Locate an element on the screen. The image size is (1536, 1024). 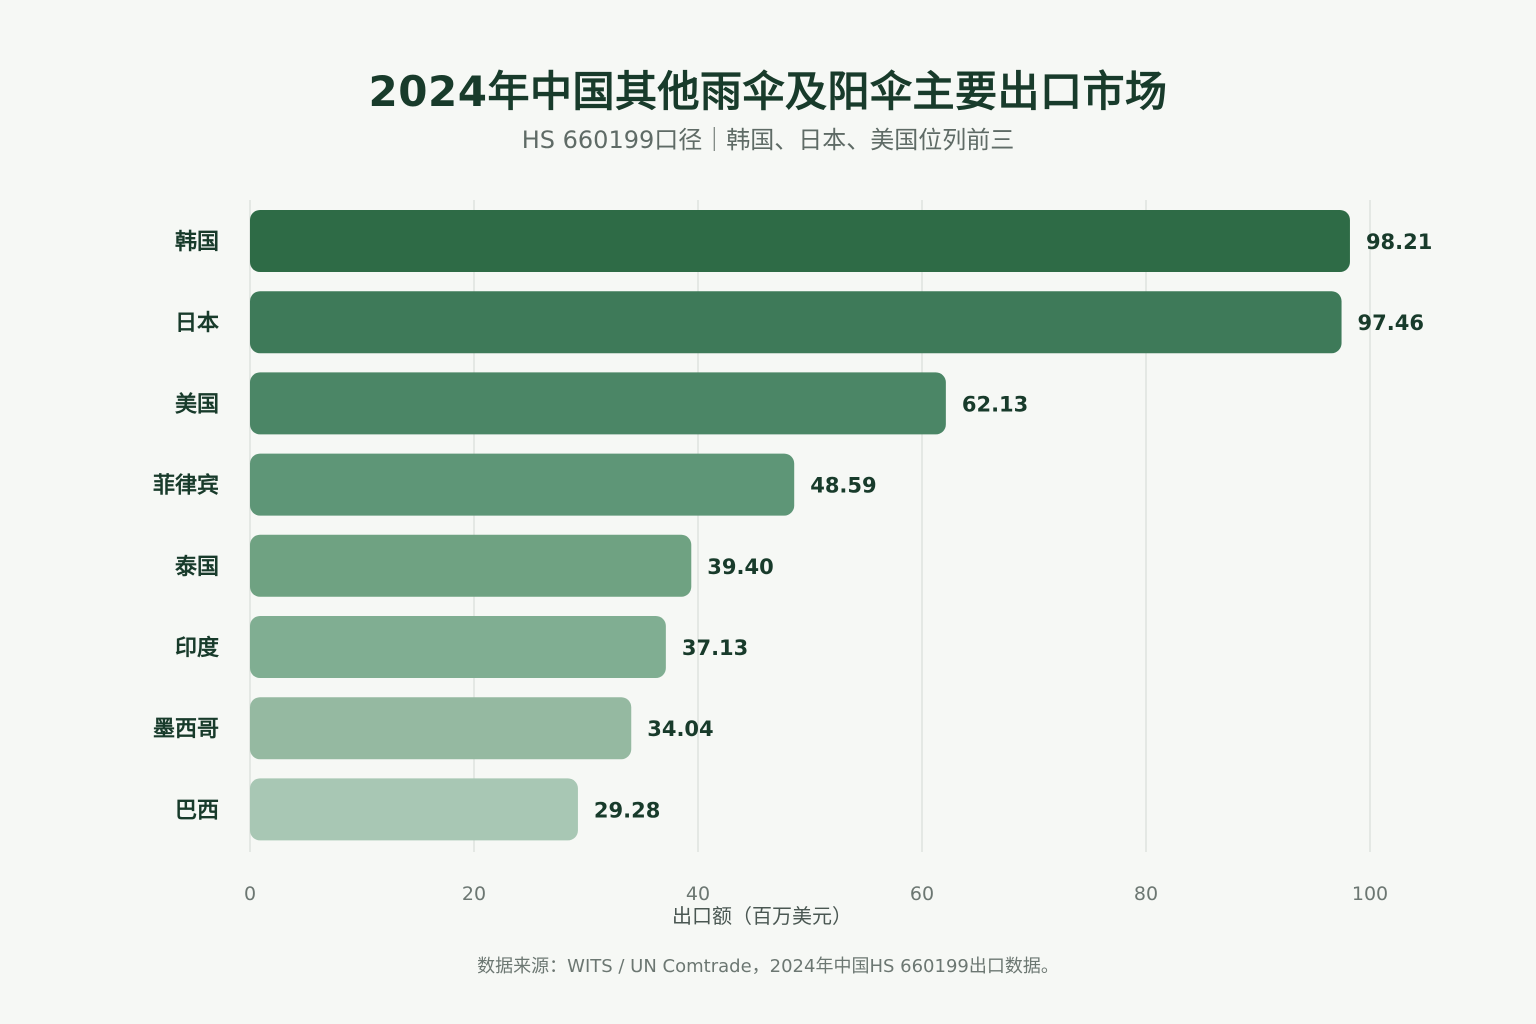
category-label: 菲律宾 is located at coordinates (186, 486).